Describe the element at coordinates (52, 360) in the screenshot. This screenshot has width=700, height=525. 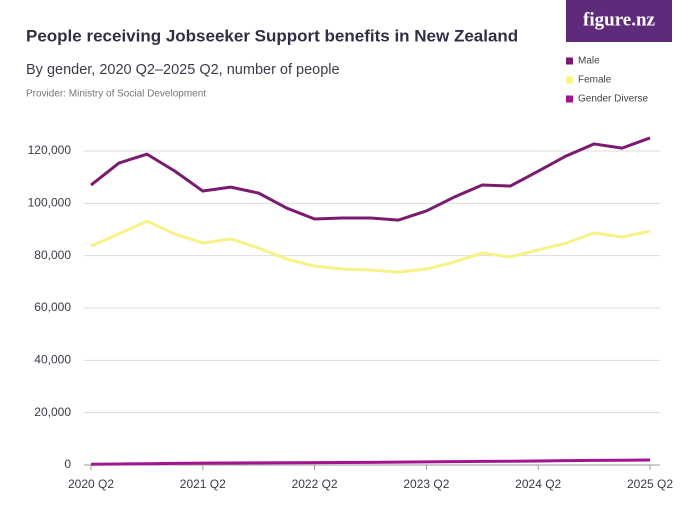
I see `y-tick-label: 40,000` at that location.